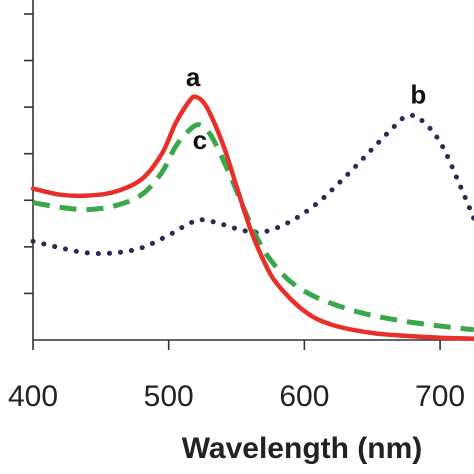 The width and height of the screenshot is (474, 474). Describe the element at coordinates (302, 448) in the screenshot. I see `x-axis-title: Wavelength (nm)` at that location.